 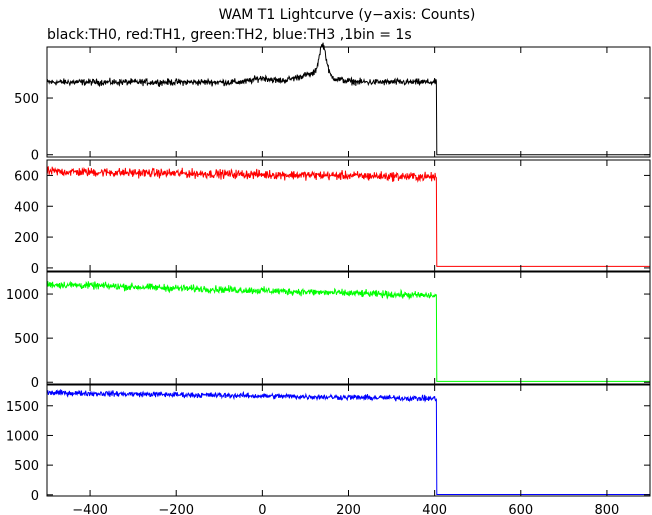 I want to click on y-tick-label: 400, so click(x=26, y=207).